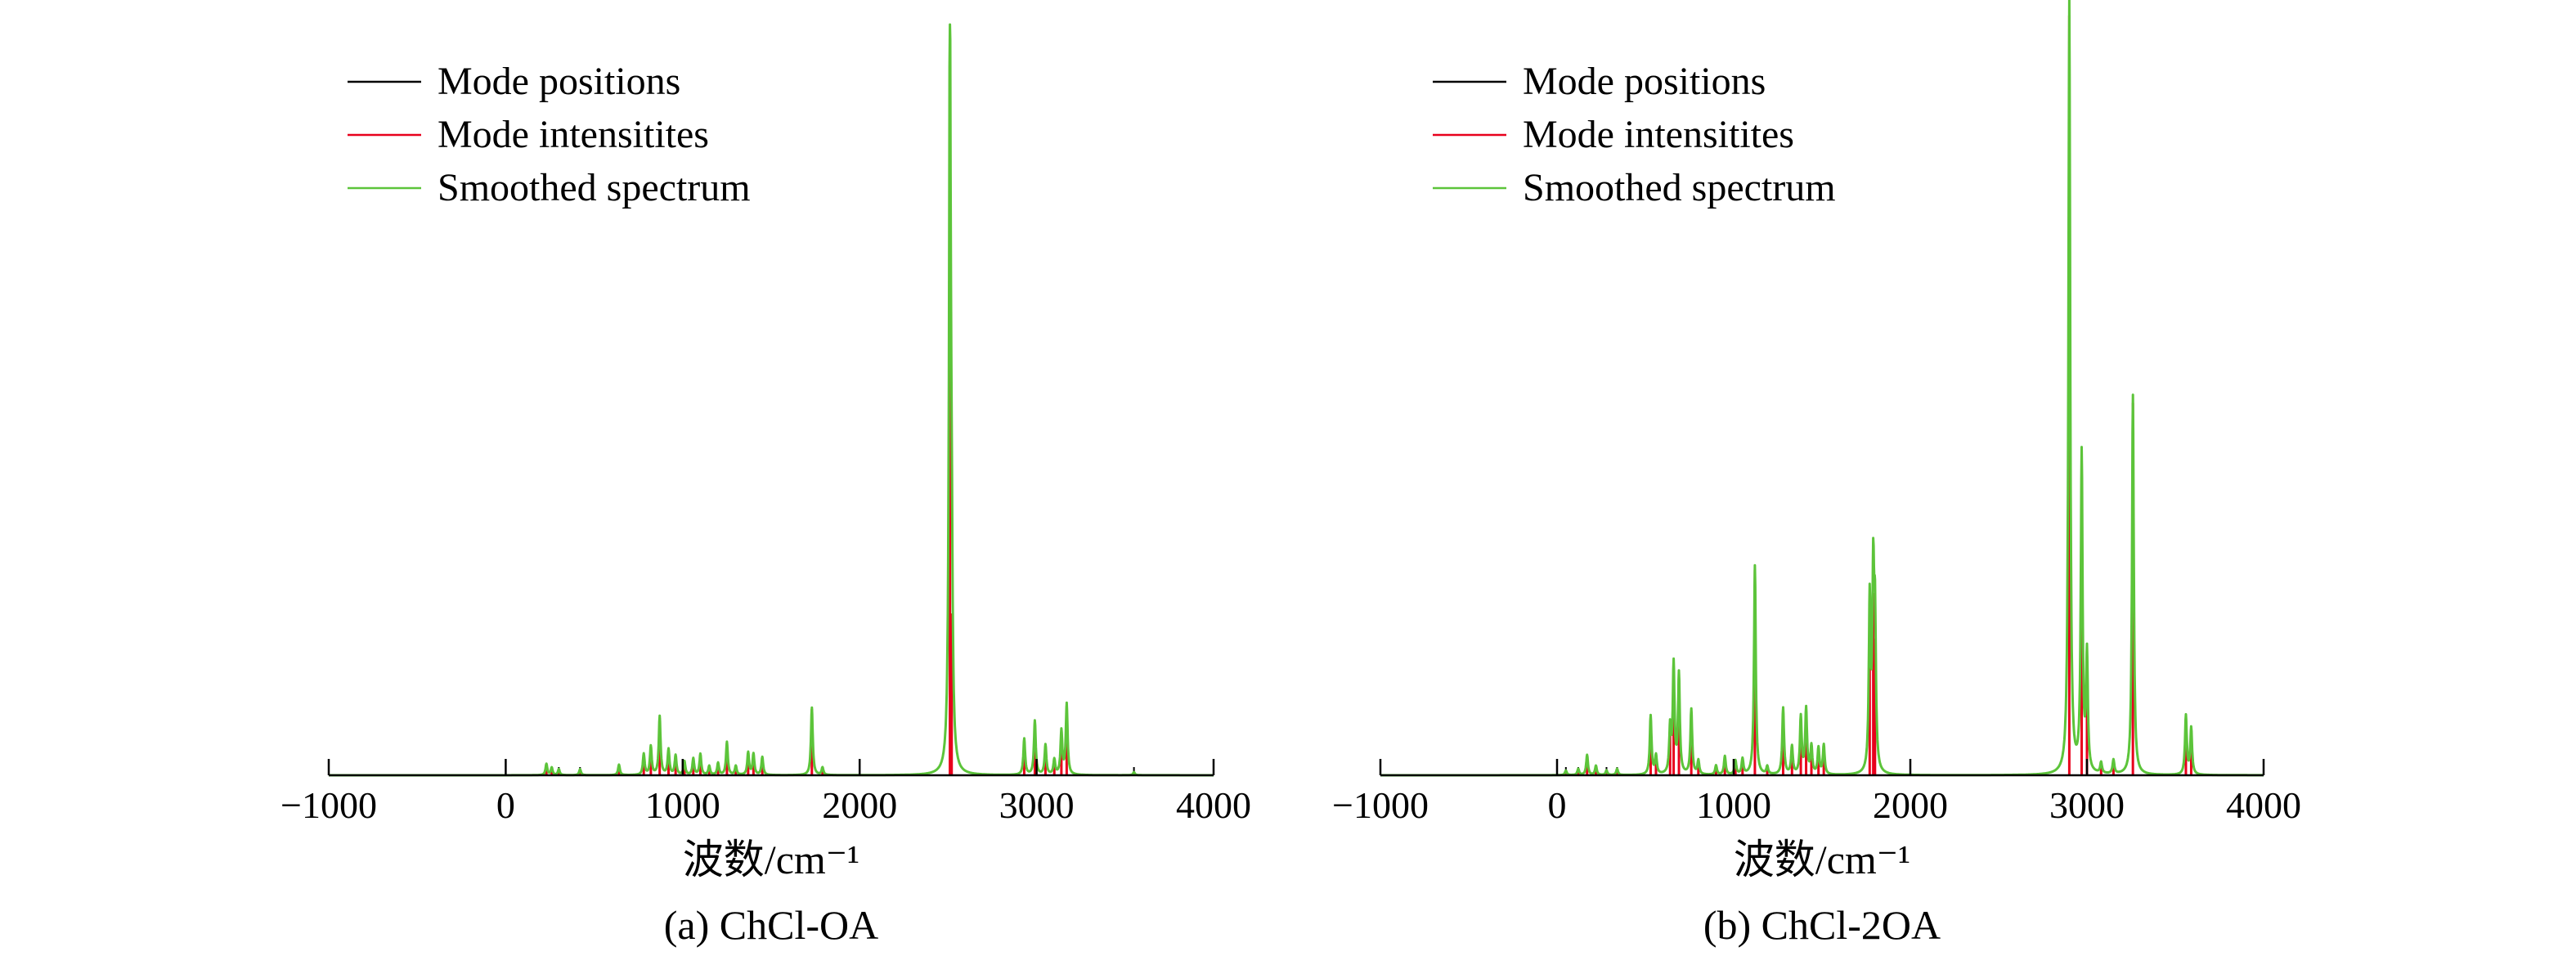 This screenshot has width=2576, height=956. I want to click on panel-caption: (a) ChCl-OA, so click(771, 925).